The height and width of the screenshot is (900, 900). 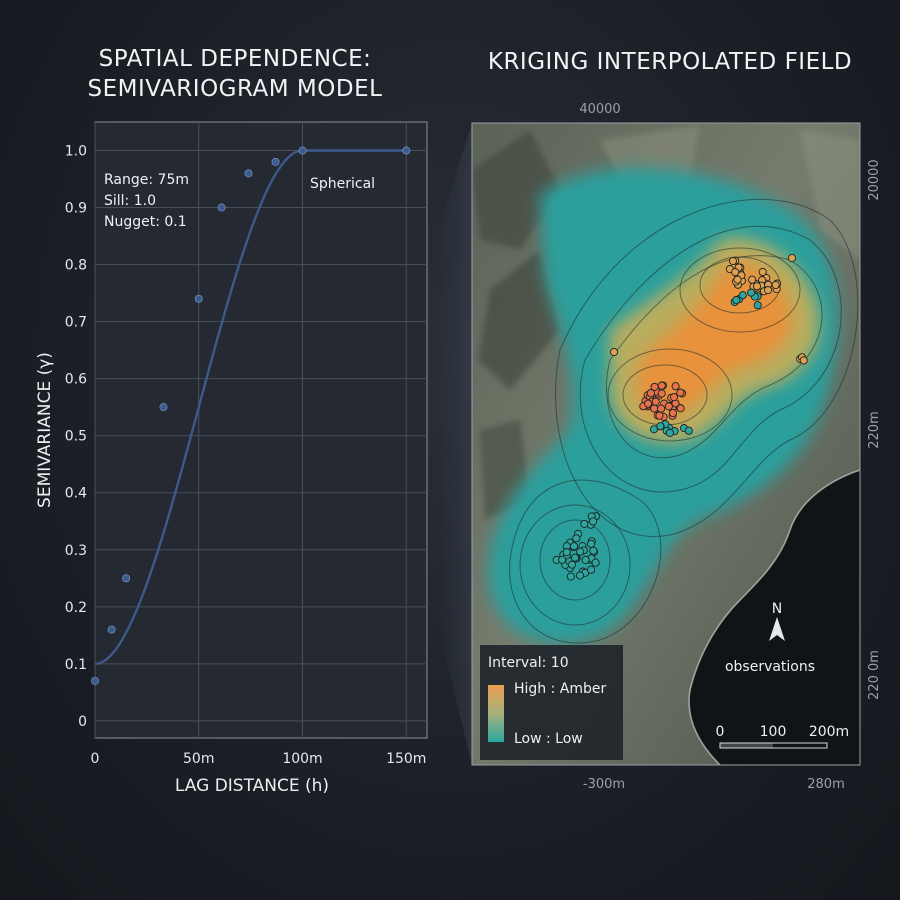 What do you see at coordinates (76, 380) in the screenshot?
I see `y-tick-label-6: 0.6` at bounding box center [76, 380].